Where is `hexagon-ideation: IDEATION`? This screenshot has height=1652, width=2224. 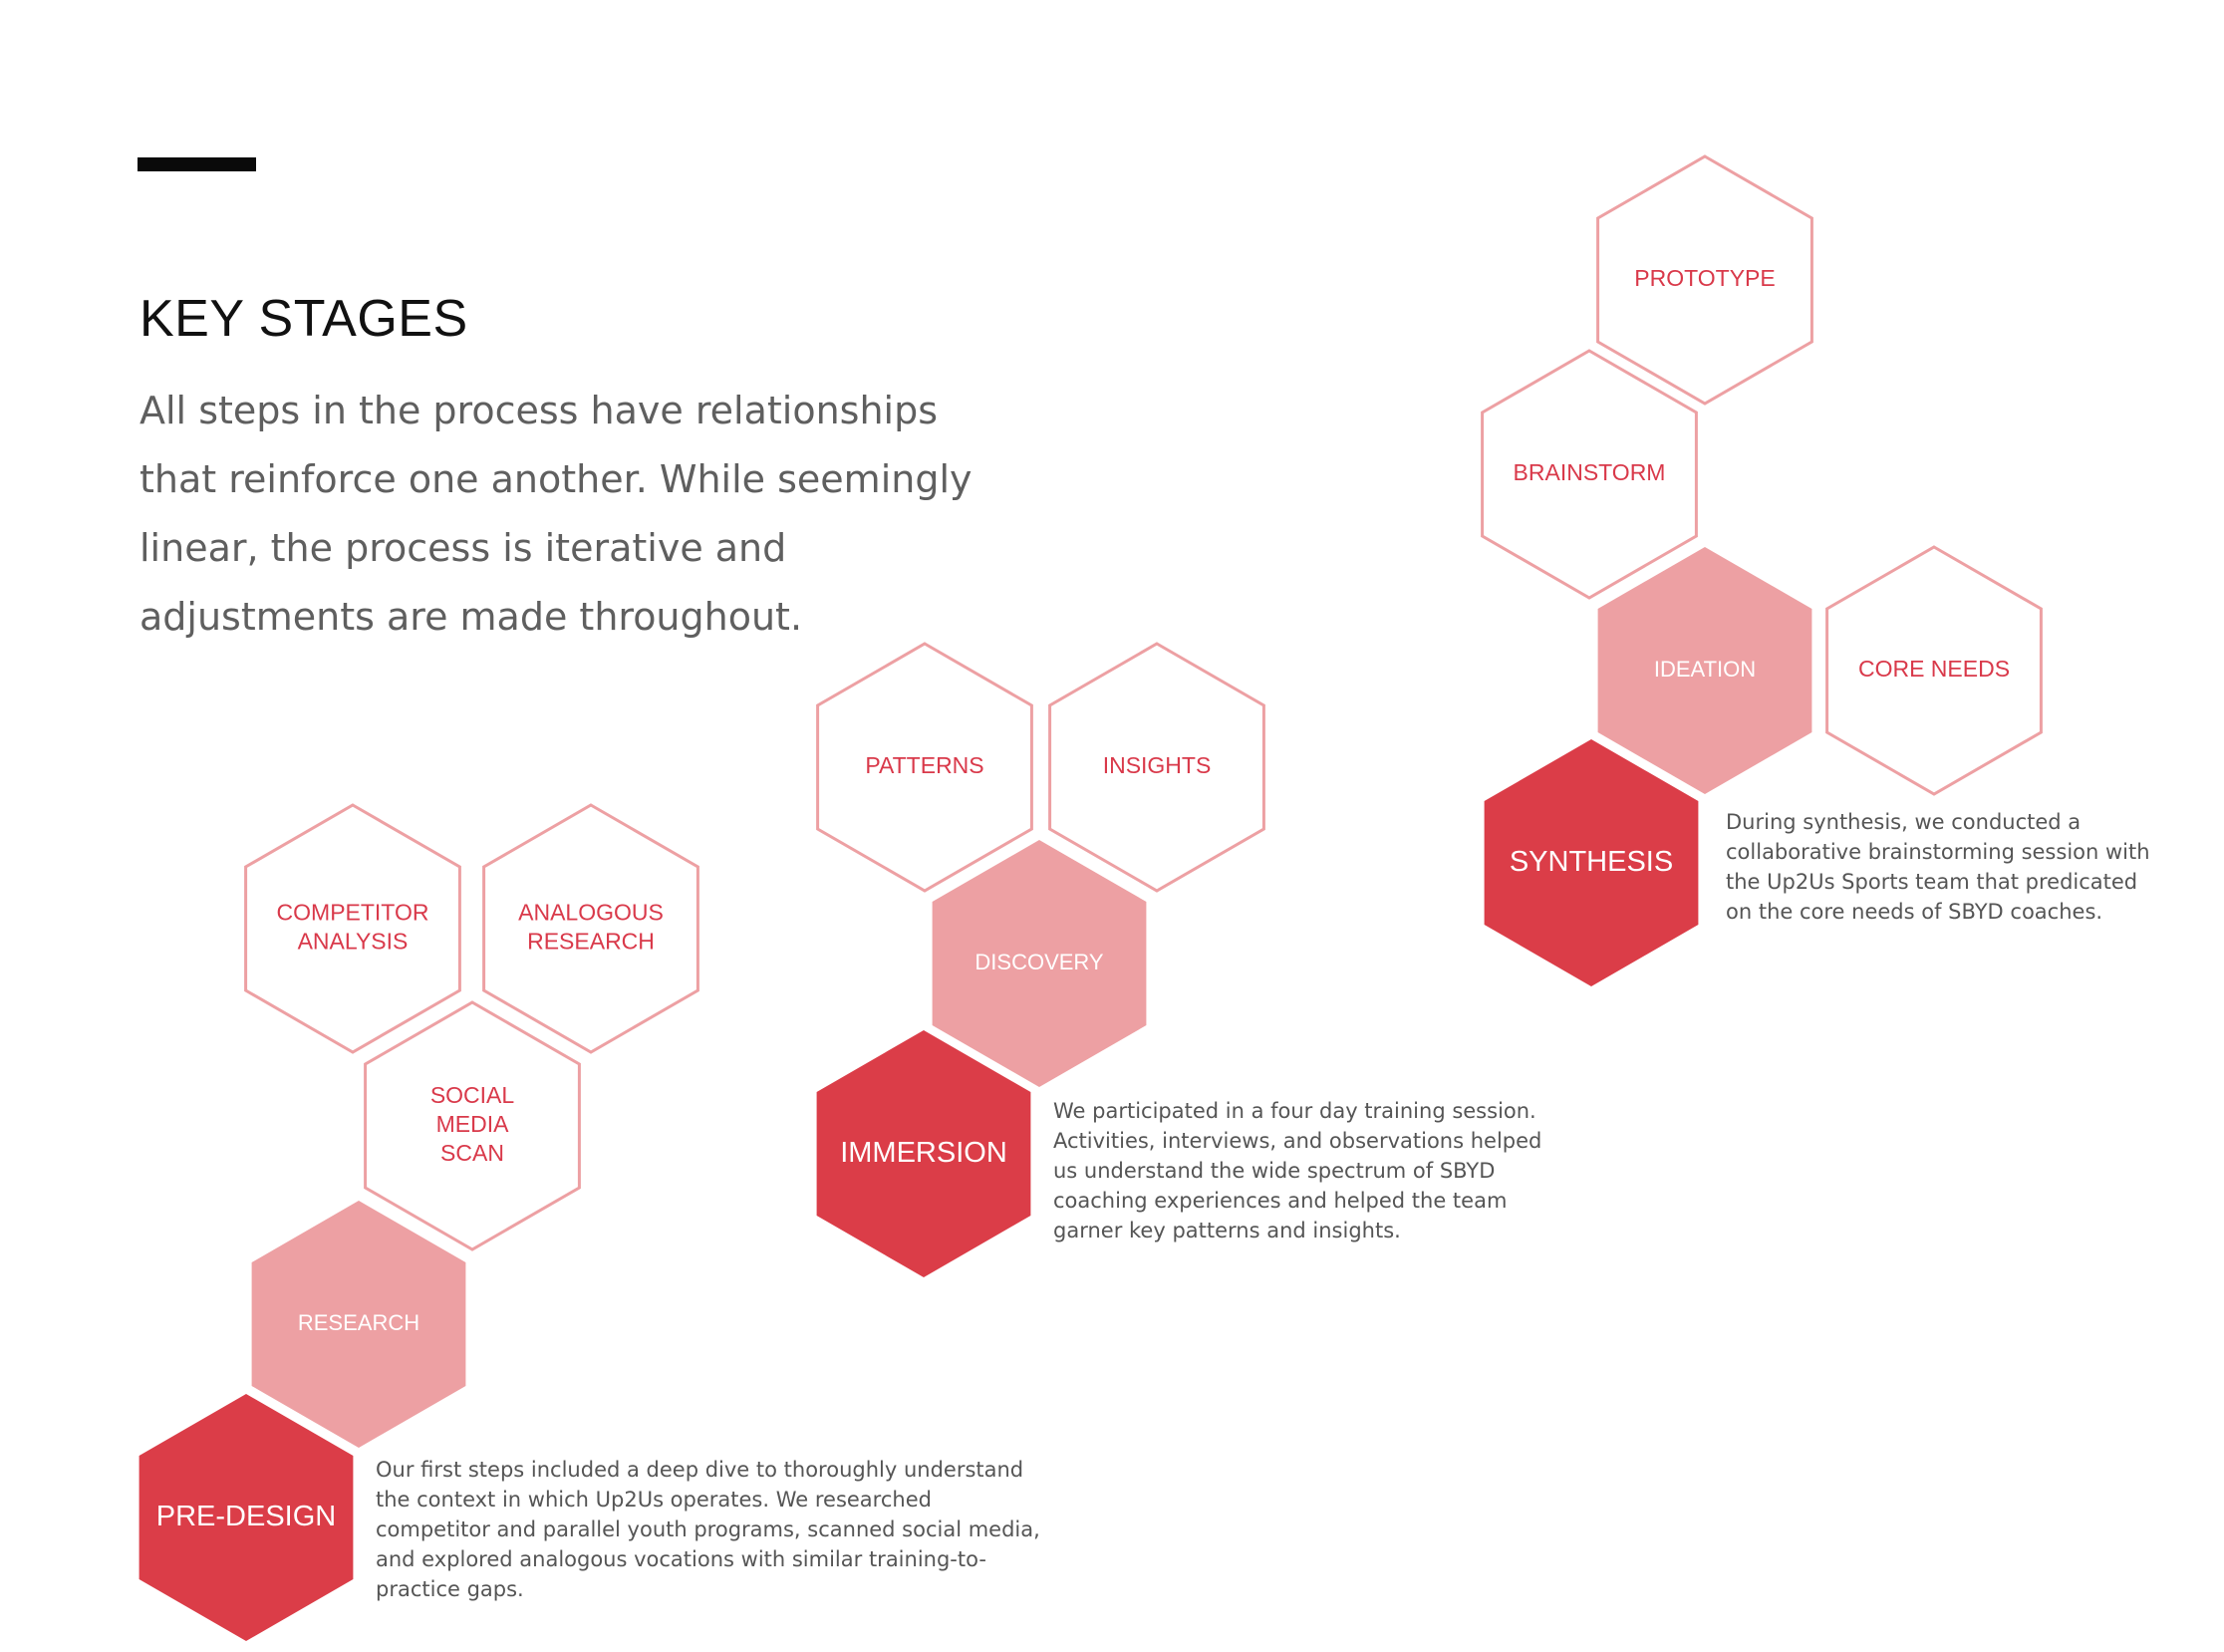 hexagon-ideation: IDEATION is located at coordinates (1704, 670).